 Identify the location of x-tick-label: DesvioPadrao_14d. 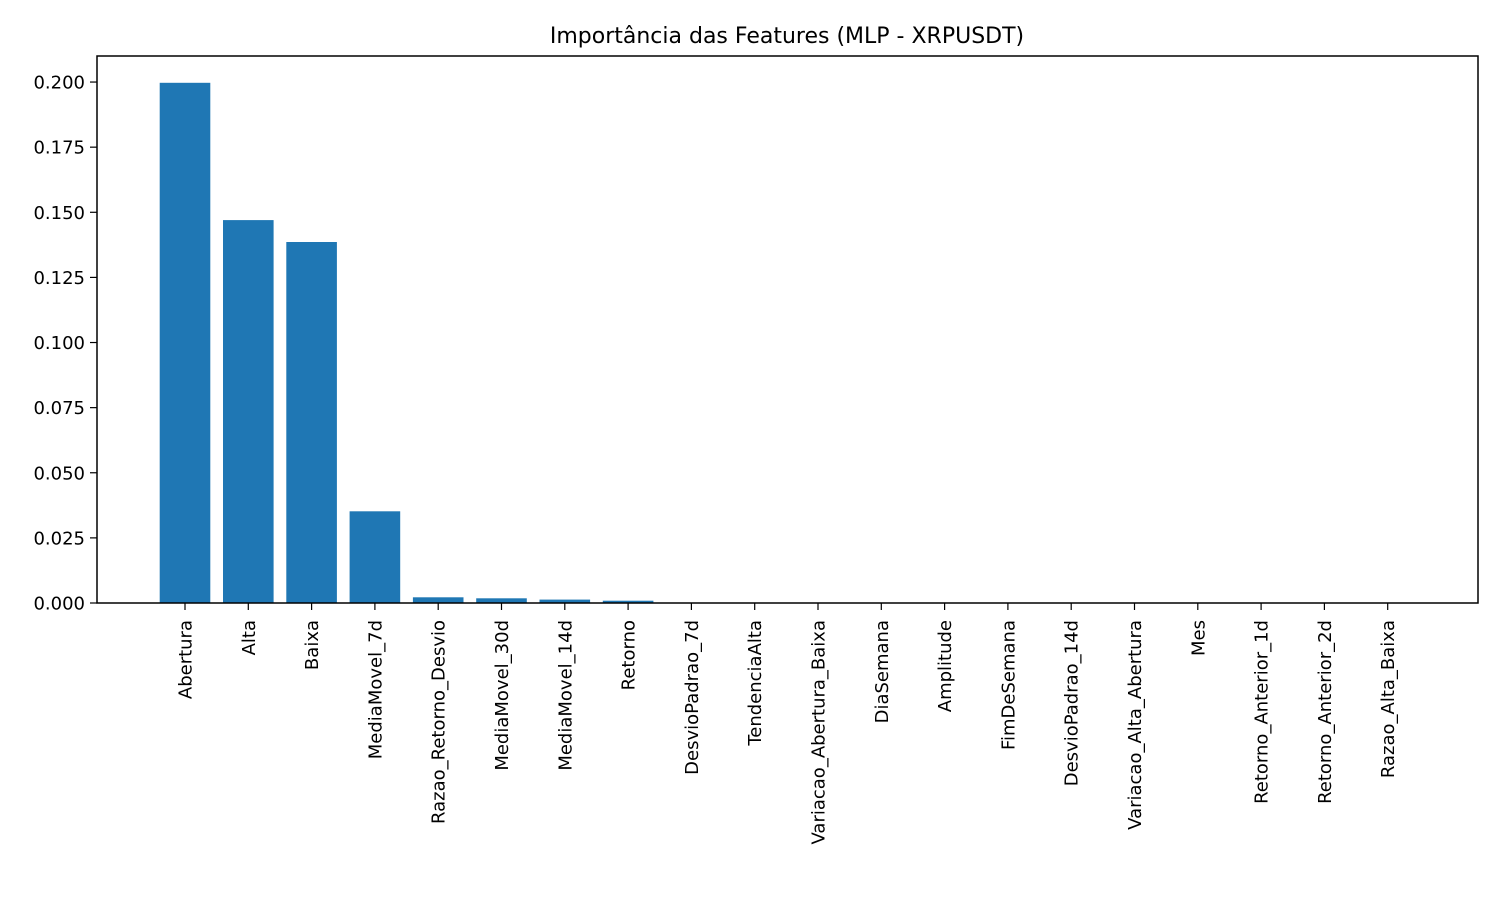
(1072, 703).